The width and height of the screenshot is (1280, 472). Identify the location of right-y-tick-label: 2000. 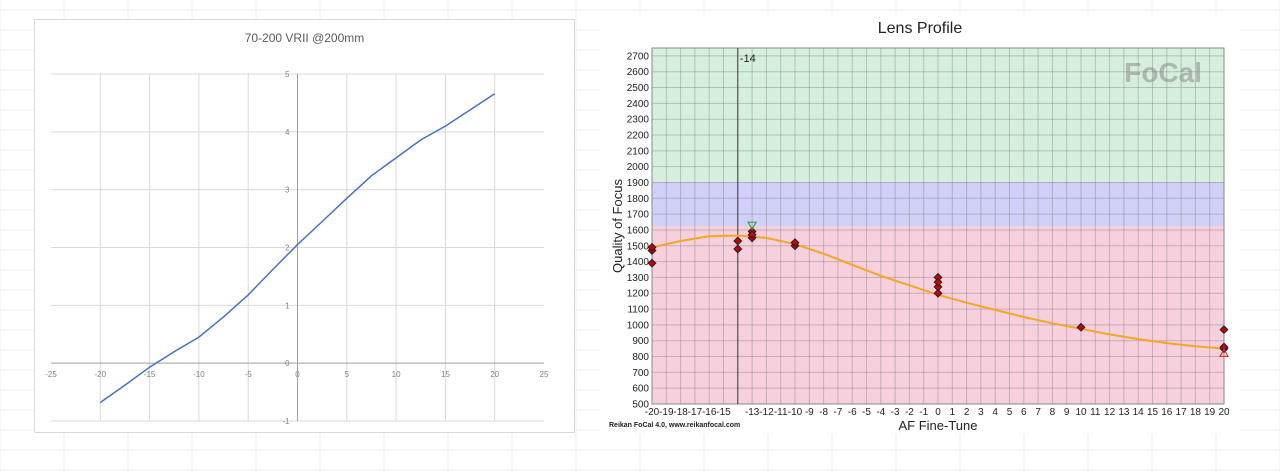
(638, 167).